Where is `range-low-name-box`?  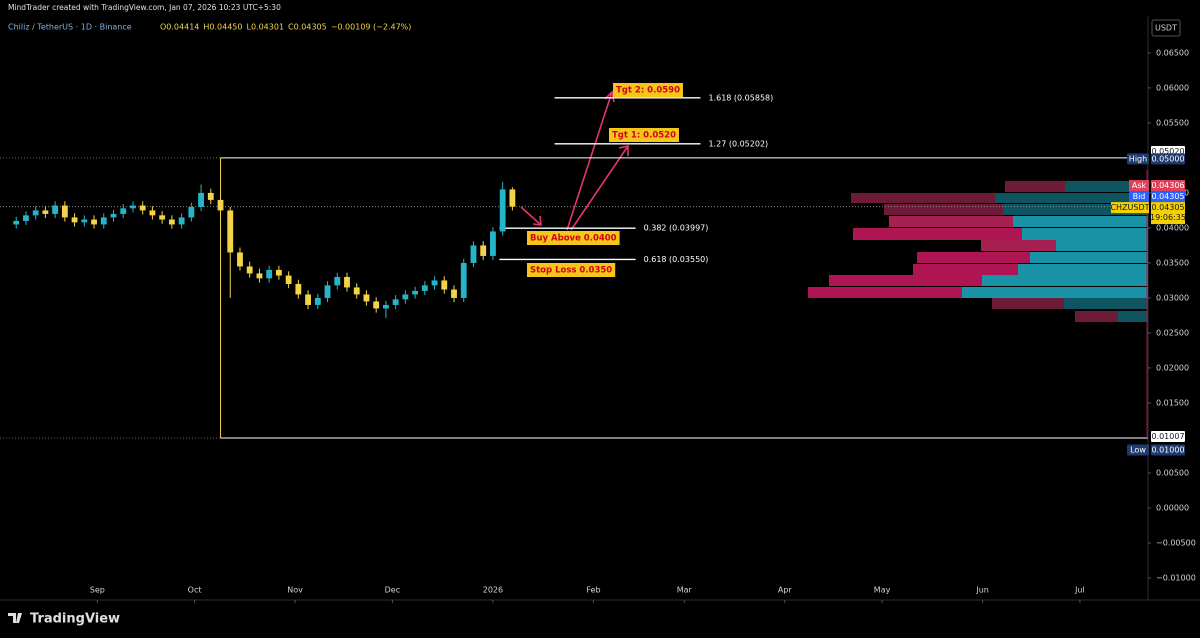 range-low-name-box is located at coordinates (1138, 450).